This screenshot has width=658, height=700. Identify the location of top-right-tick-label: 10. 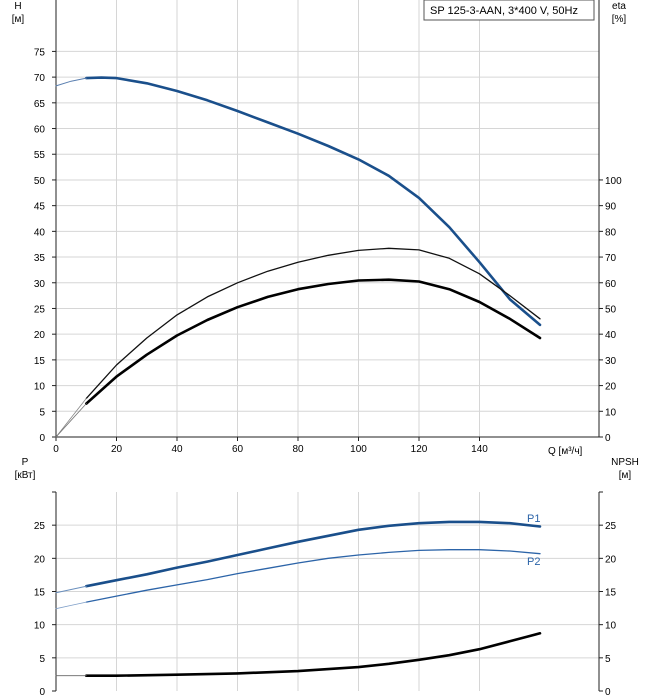
(611, 412).